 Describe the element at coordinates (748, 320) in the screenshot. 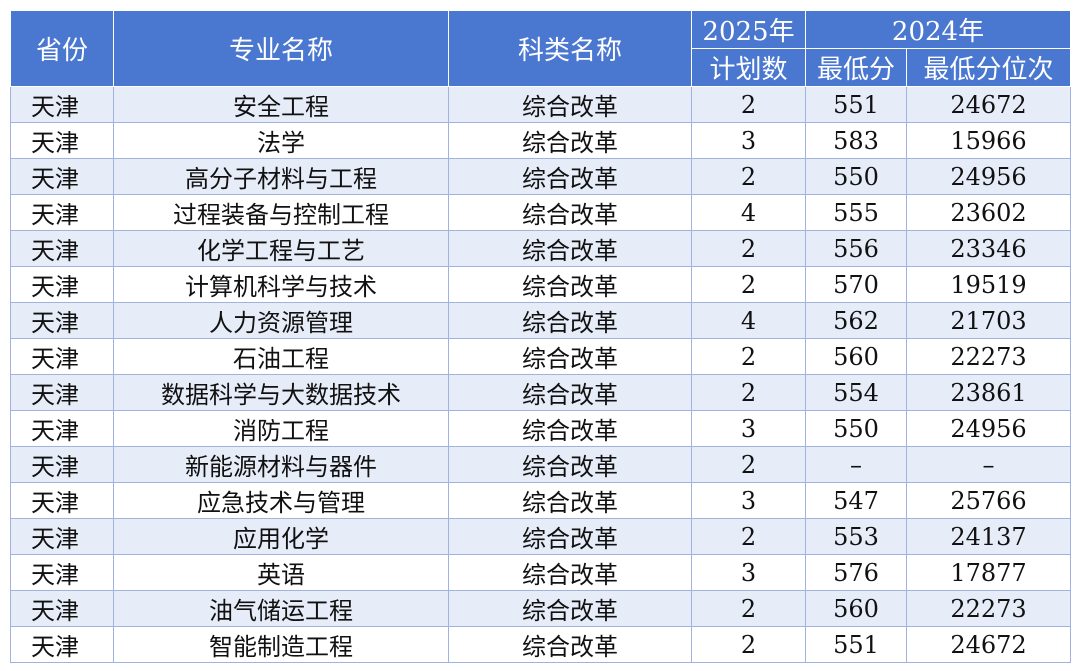

I see `cell-plan-count: 4` at that location.